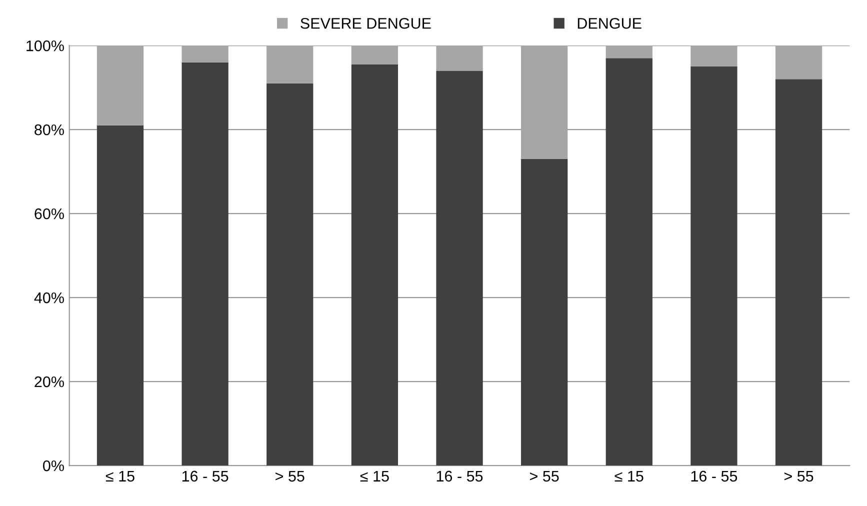  Describe the element at coordinates (49, 298) in the screenshot. I see `y-tick-label: 40%` at that location.